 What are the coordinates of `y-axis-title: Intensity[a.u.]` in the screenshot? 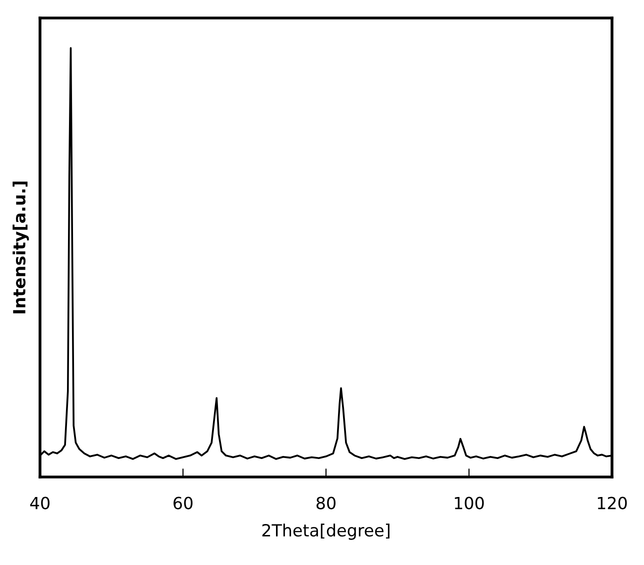 It's located at (20, 248).